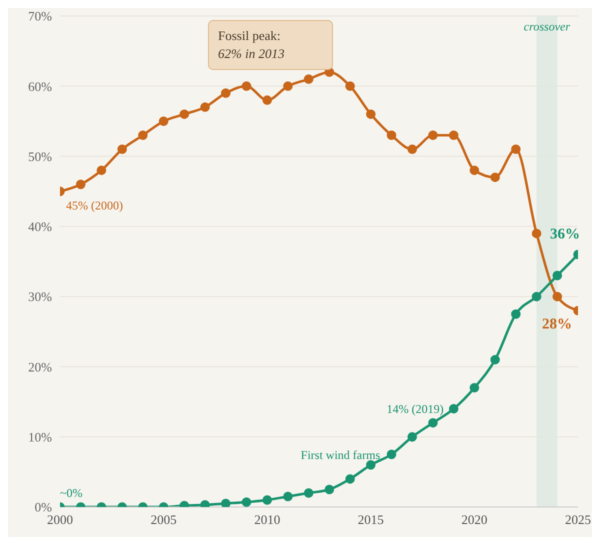 The width and height of the screenshot is (600, 545). What do you see at coordinates (40, 86) in the screenshot?
I see `y-tick-label: 60%` at bounding box center [40, 86].